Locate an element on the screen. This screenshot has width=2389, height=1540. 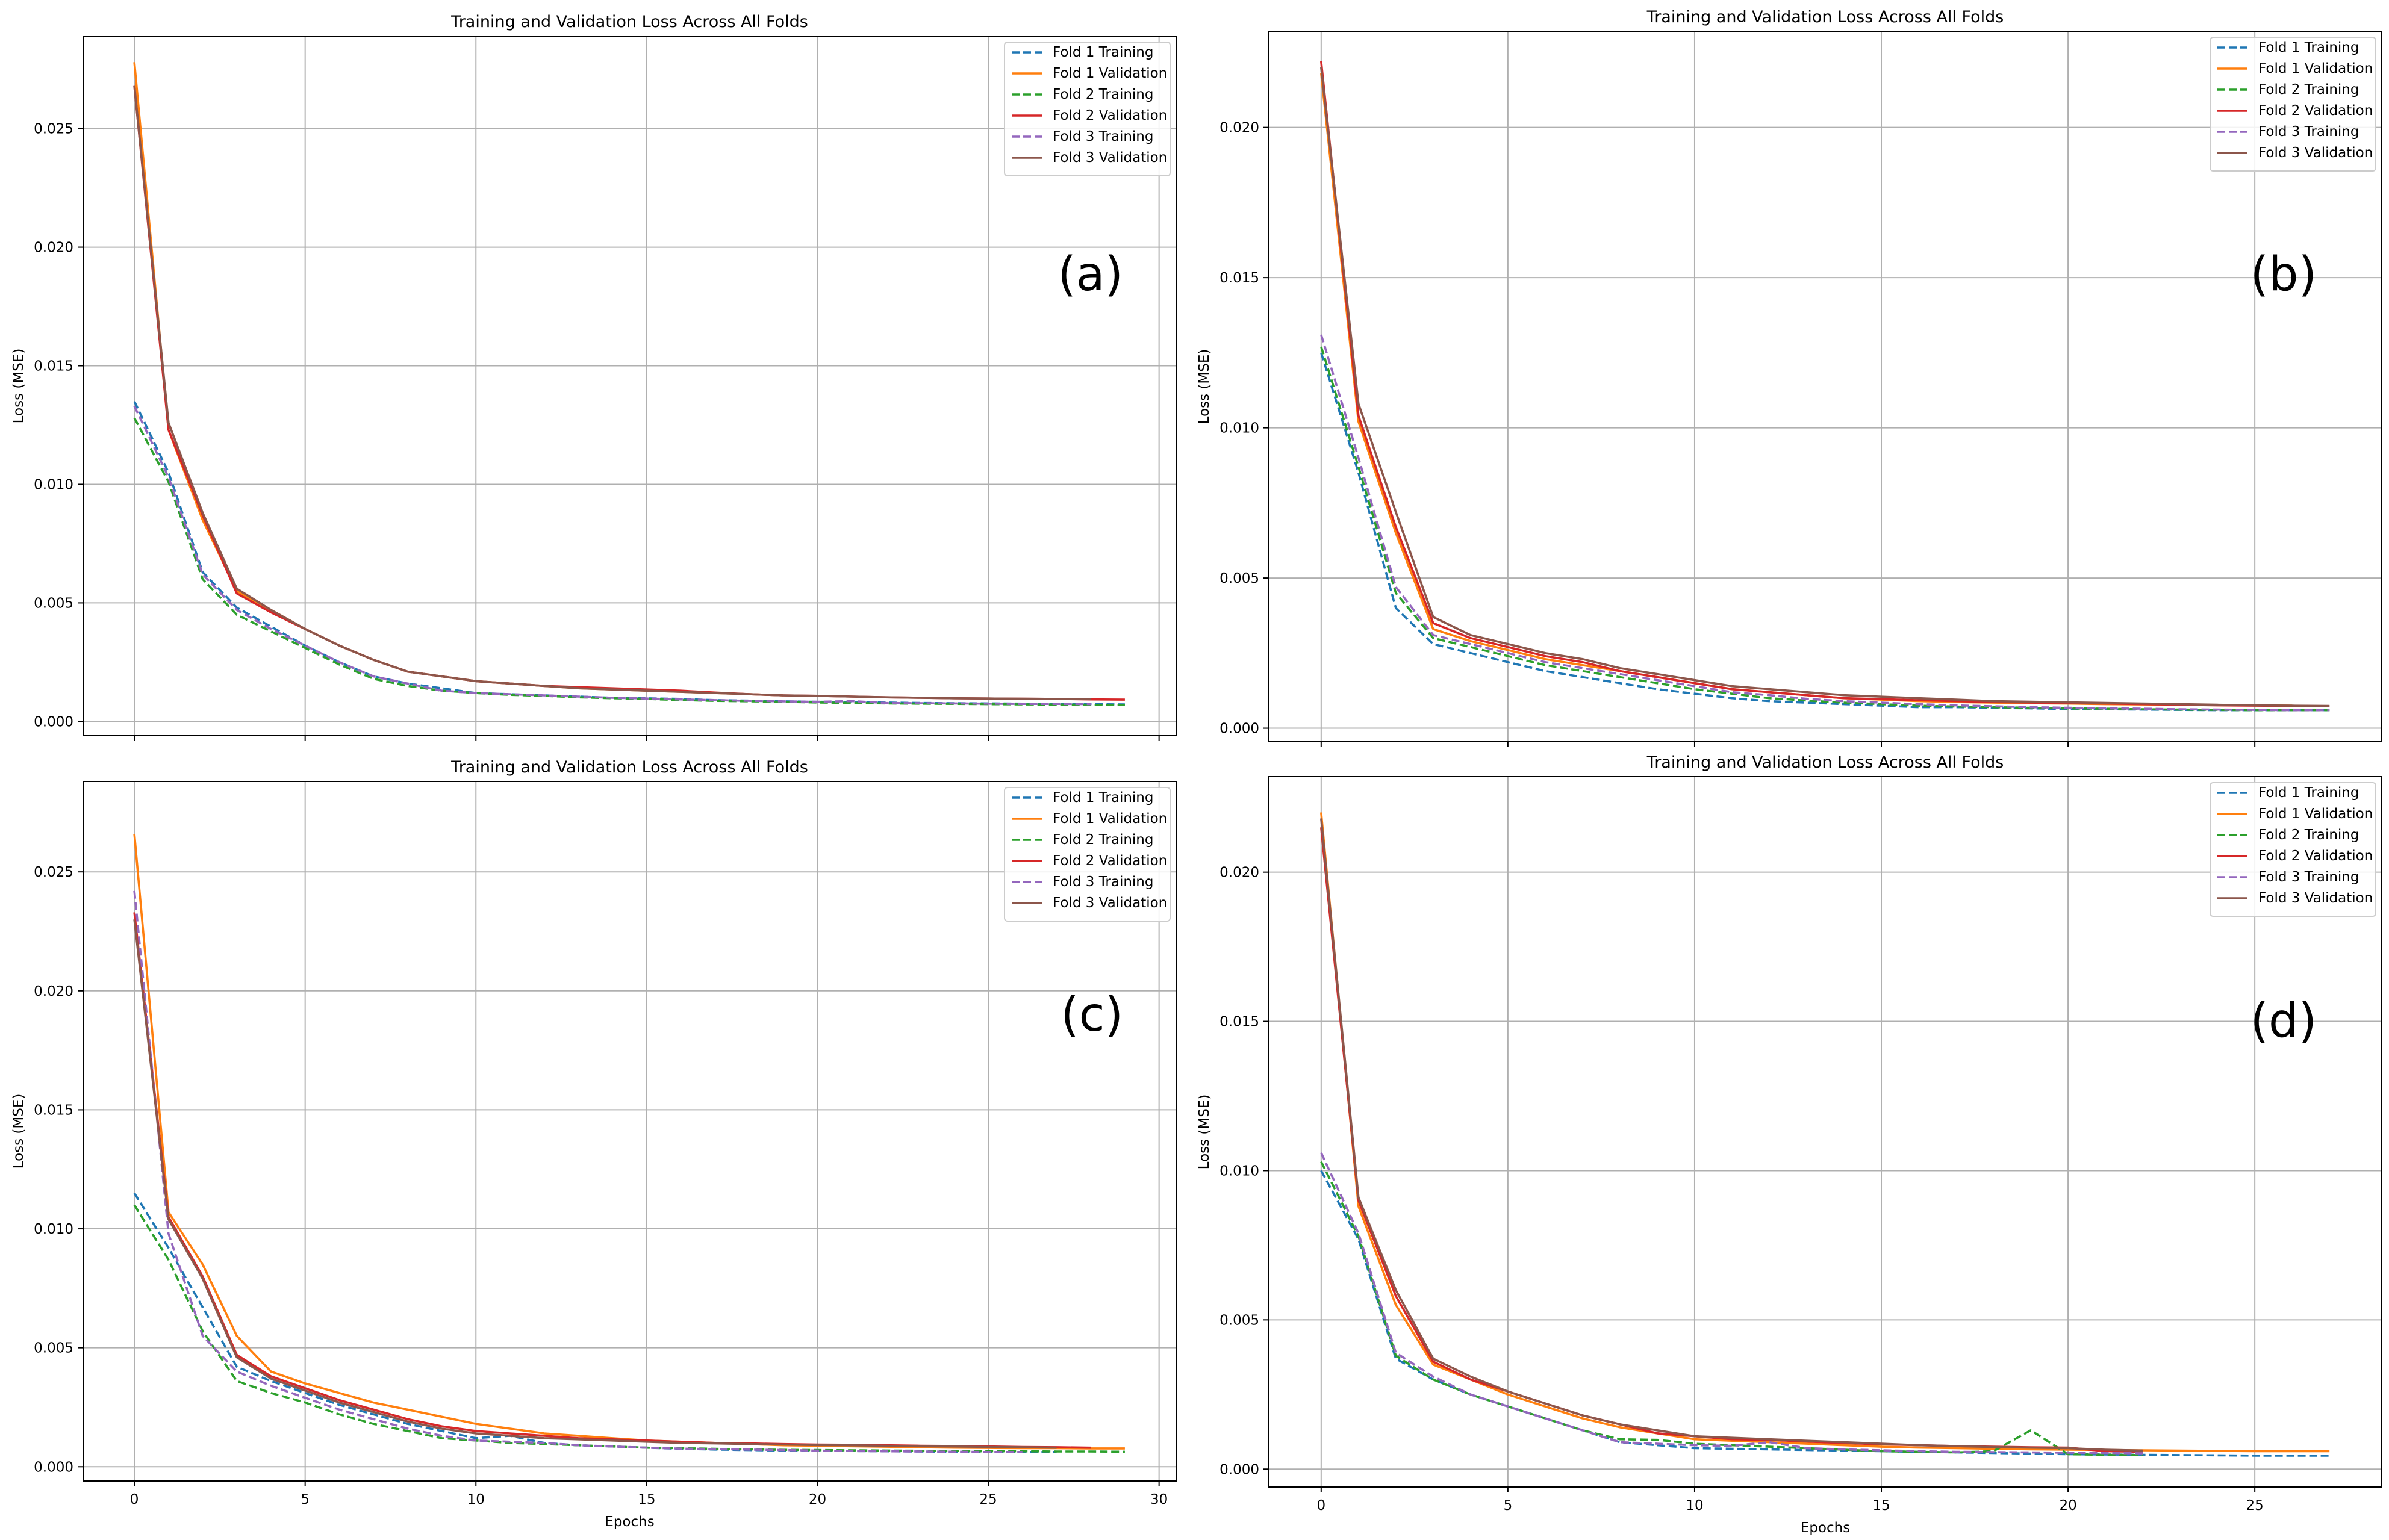
x-tick-label: 30 is located at coordinates (1159, 1500).